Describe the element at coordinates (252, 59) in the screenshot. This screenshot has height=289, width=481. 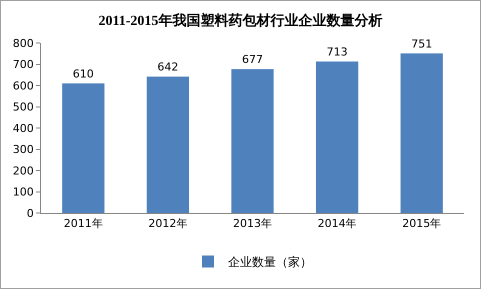
I see `data-label: 677` at that location.